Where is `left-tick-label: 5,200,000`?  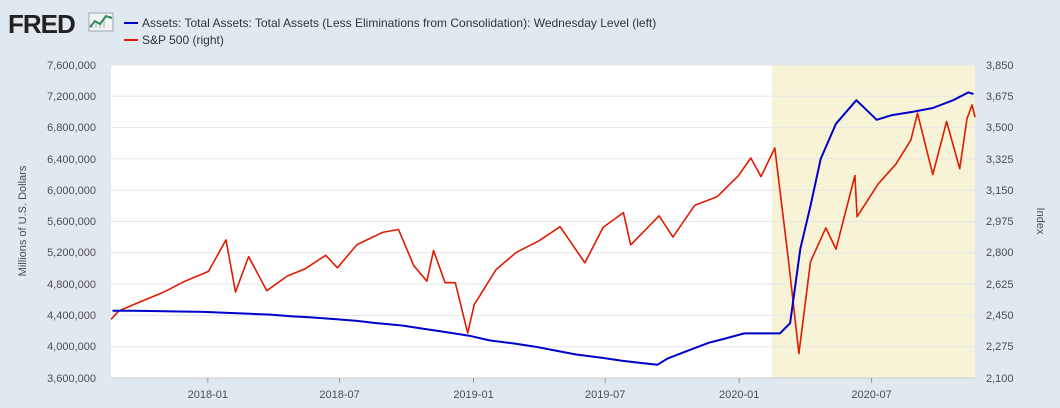 left-tick-label: 5,200,000 is located at coordinates (71, 253).